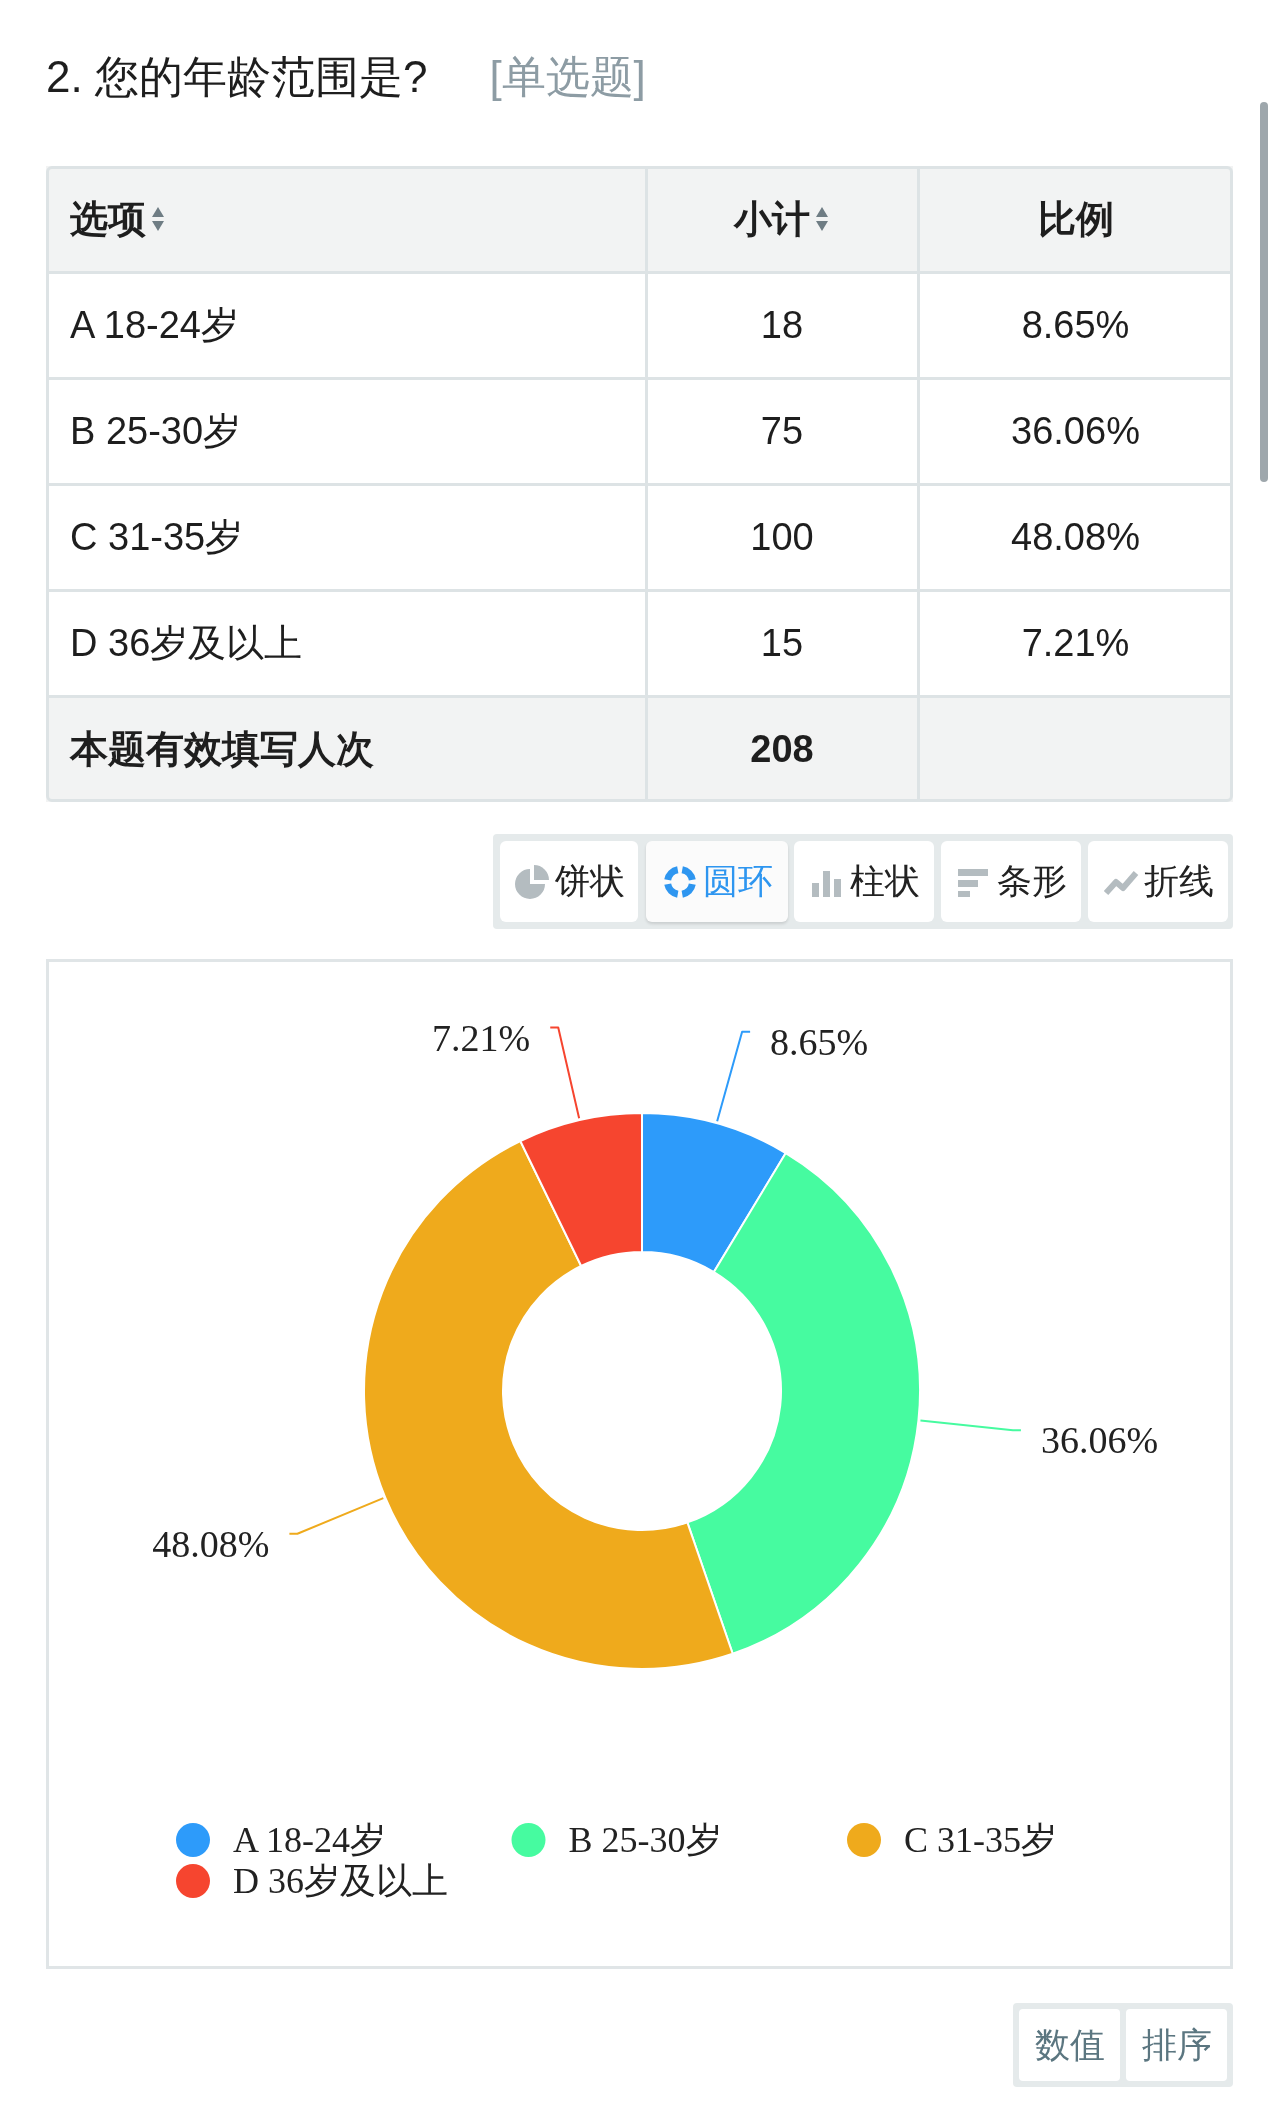 The height and width of the screenshot is (2128, 1279). I want to click on text: 8.65%, so click(1075, 324).